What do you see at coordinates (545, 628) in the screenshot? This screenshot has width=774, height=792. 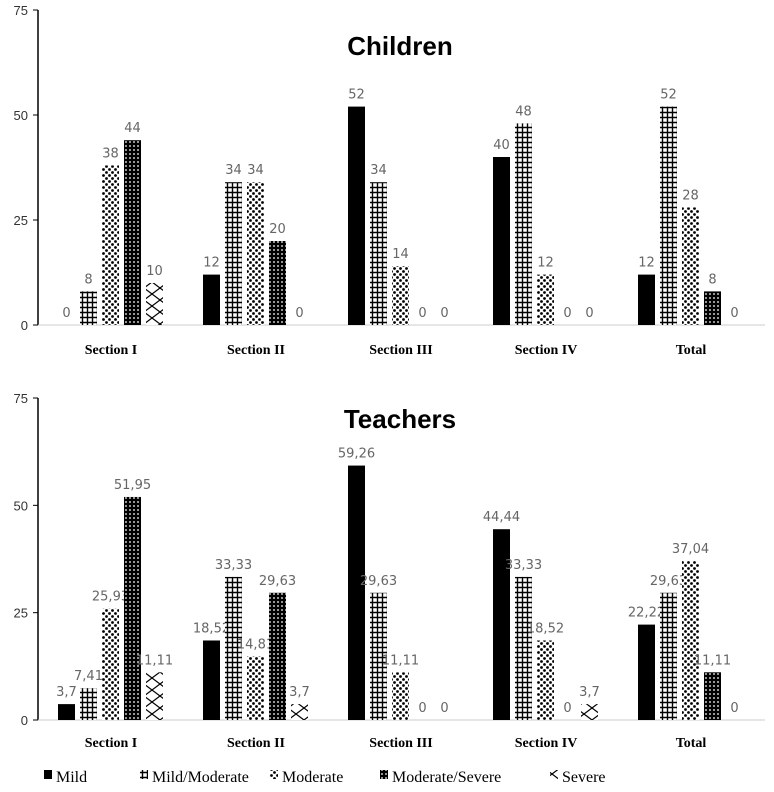 I see `data-label: 18,52` at bounding box center [545, 628].